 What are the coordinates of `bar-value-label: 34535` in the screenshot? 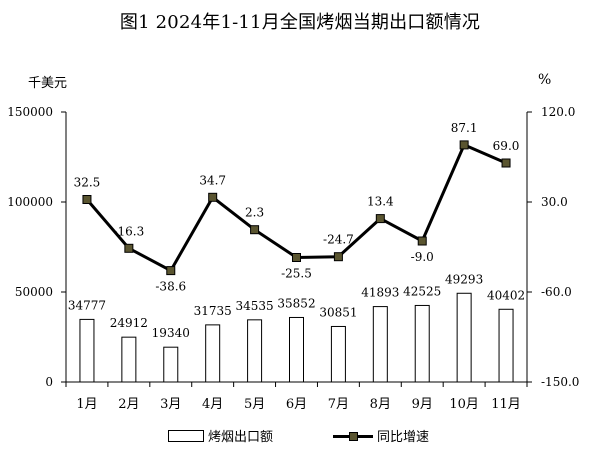 It's located at (254, 306).